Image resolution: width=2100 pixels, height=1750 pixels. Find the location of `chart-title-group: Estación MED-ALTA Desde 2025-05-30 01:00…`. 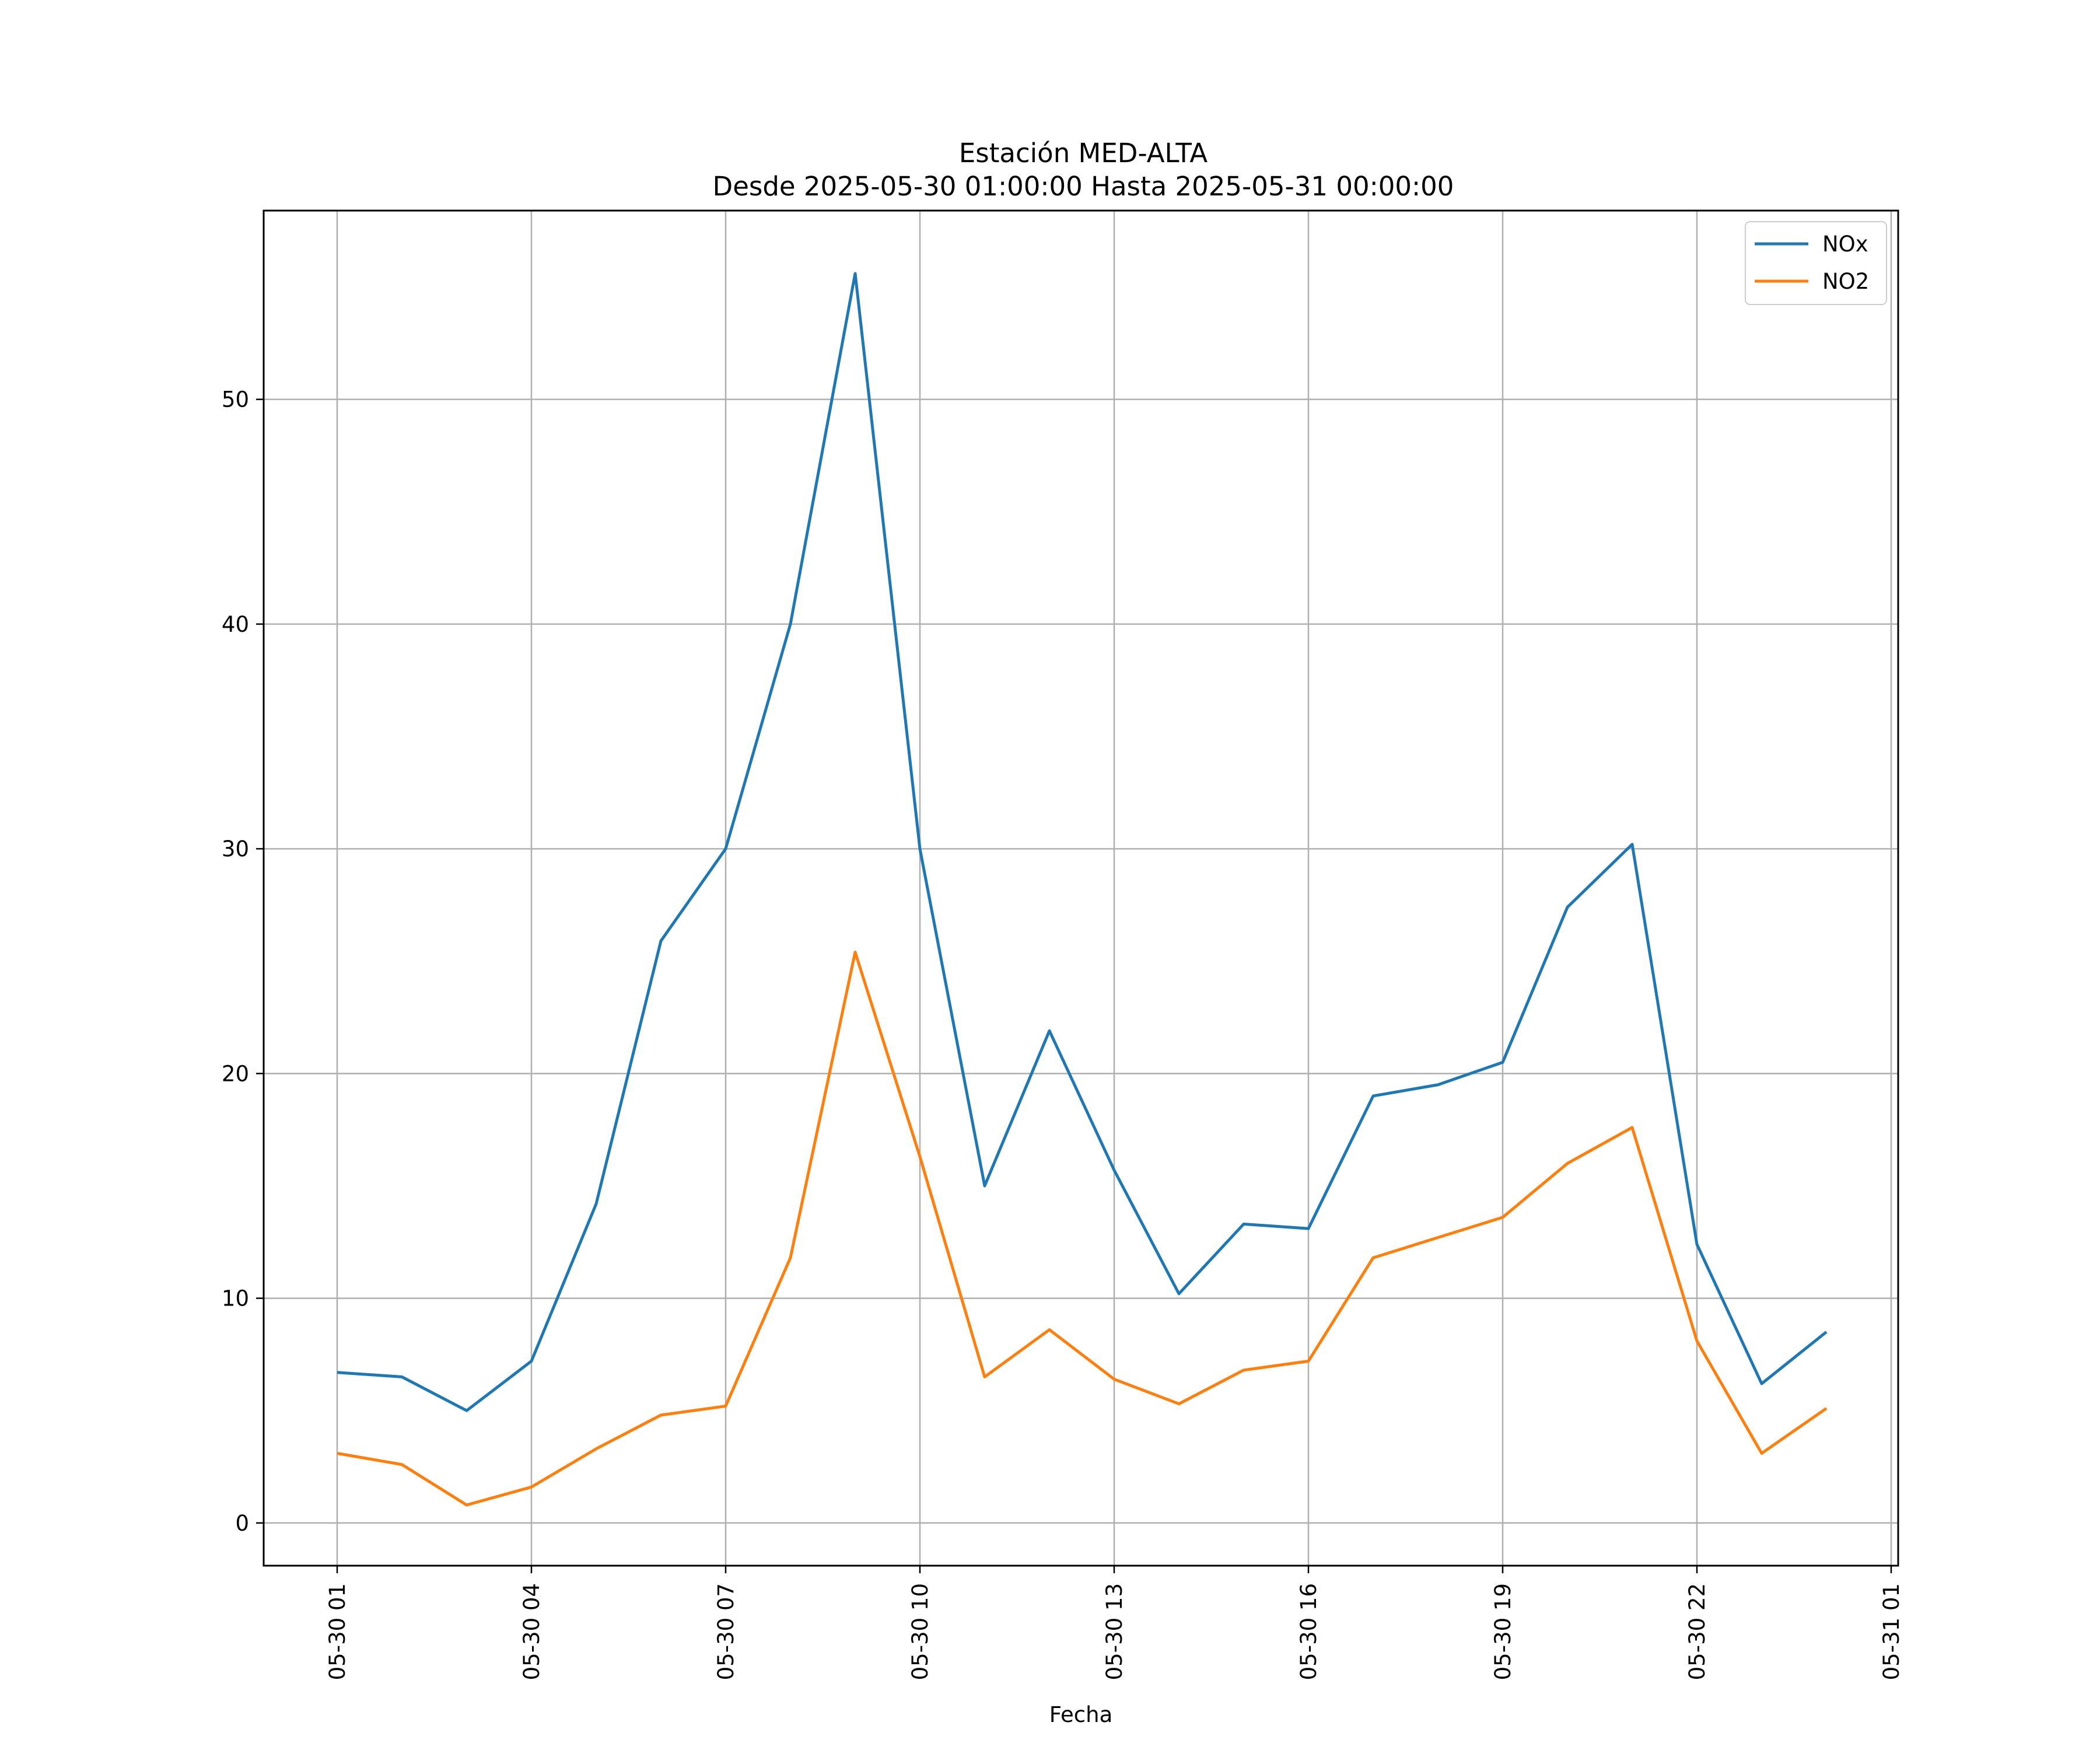

chart-title-group: Estación MED-ALTA Desde 2025-05-30 01:00… is located at coordinates (1083, 170).